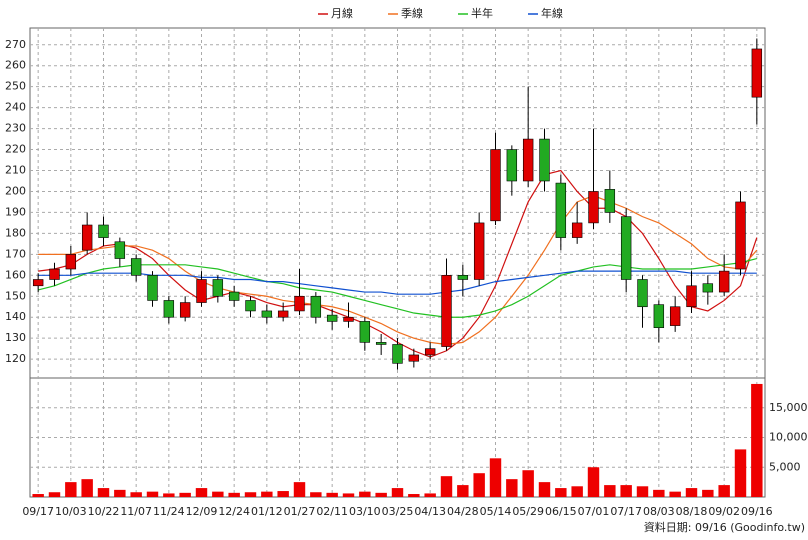  What do you see at coordinates (15, 253) in the screenshot?
I see `y-tick-label: 170` at bounding box center [15, 253].